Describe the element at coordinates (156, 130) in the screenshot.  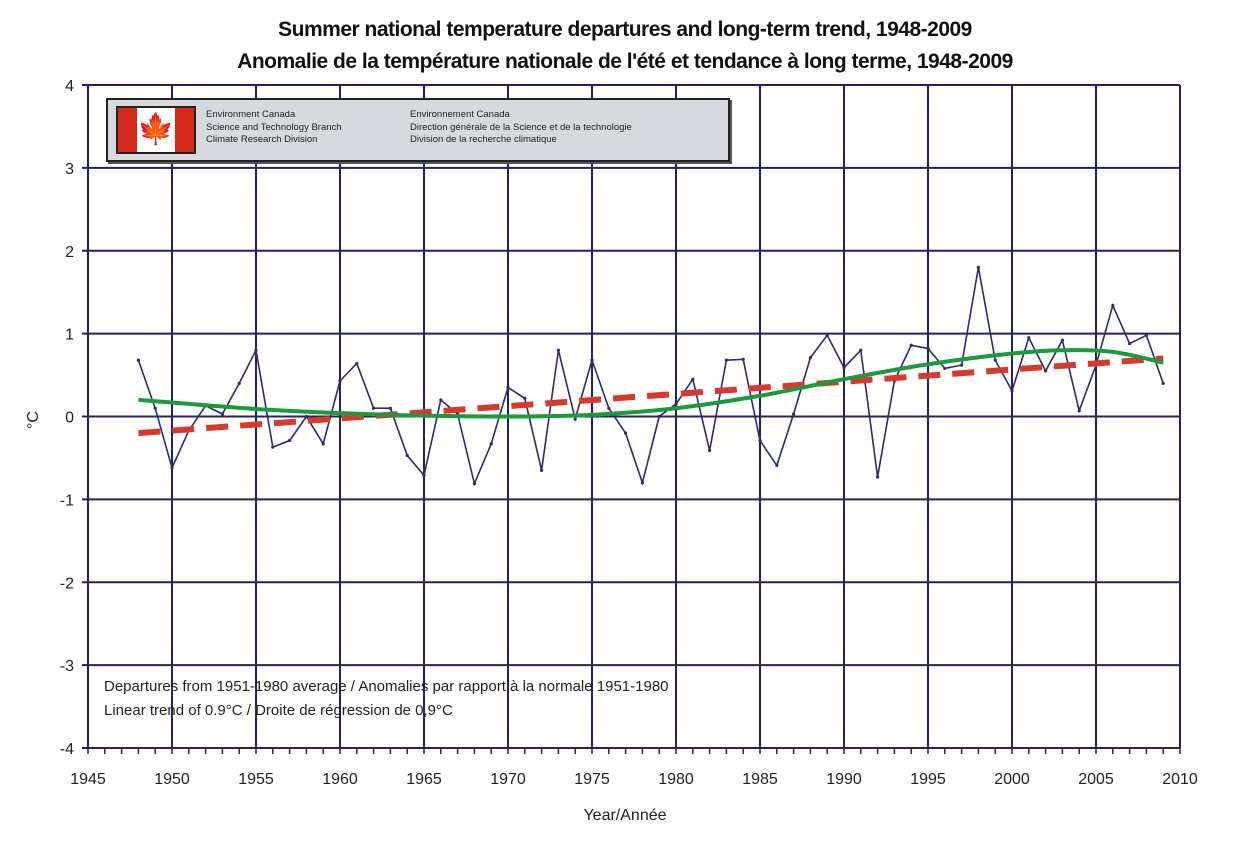
I see `canada-flag-icon: 🍁` at that location.